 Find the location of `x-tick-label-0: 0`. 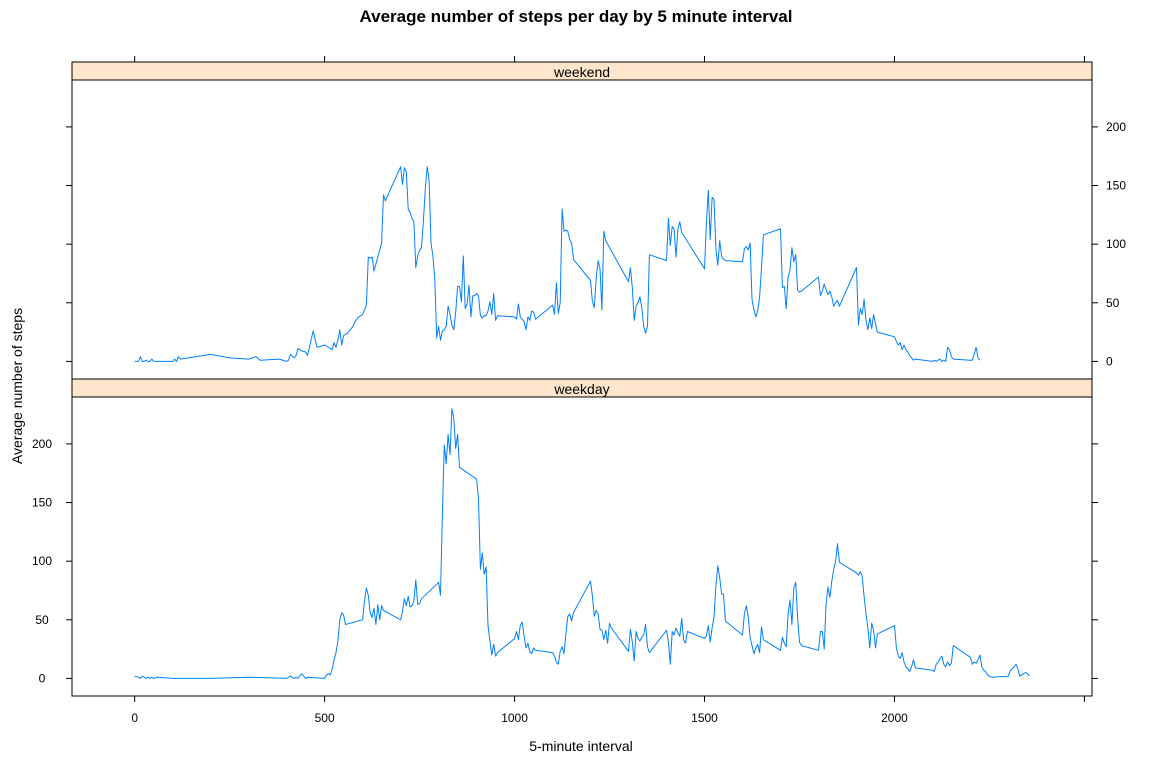

x-tick-label-0: 0 is located at coordinates (134, 718).